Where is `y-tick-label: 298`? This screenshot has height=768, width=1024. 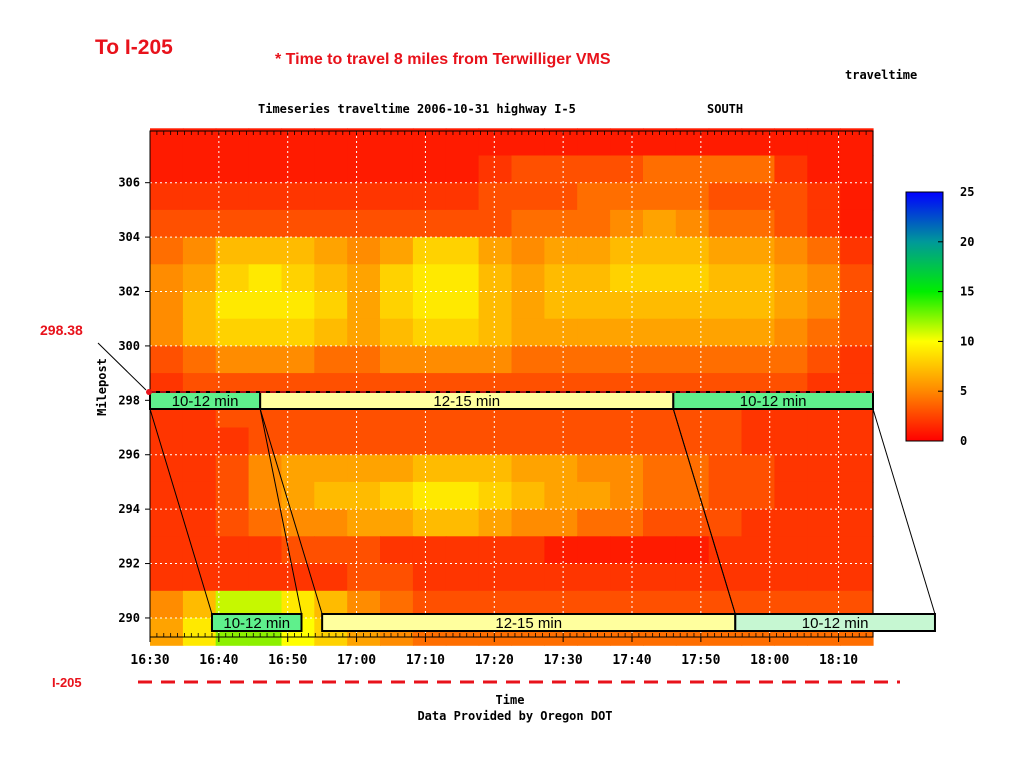 y-tick-label: 298 is located at coordinates (129, 400).